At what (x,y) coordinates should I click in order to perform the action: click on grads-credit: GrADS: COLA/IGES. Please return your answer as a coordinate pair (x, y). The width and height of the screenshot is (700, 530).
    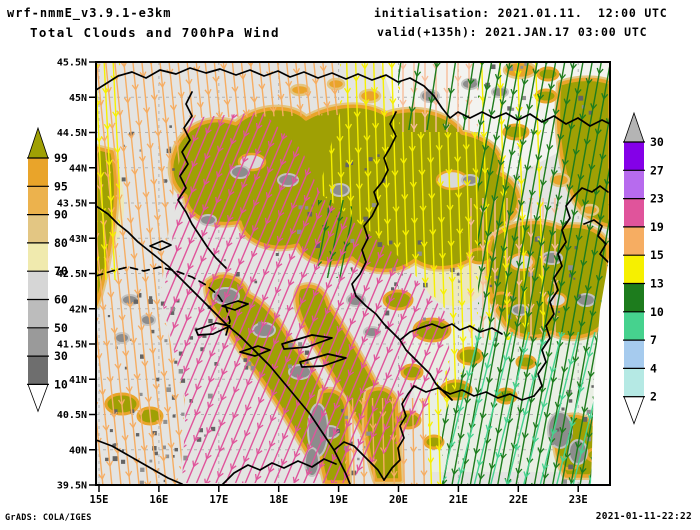
    Looking at the image, I should click on (48, 518).